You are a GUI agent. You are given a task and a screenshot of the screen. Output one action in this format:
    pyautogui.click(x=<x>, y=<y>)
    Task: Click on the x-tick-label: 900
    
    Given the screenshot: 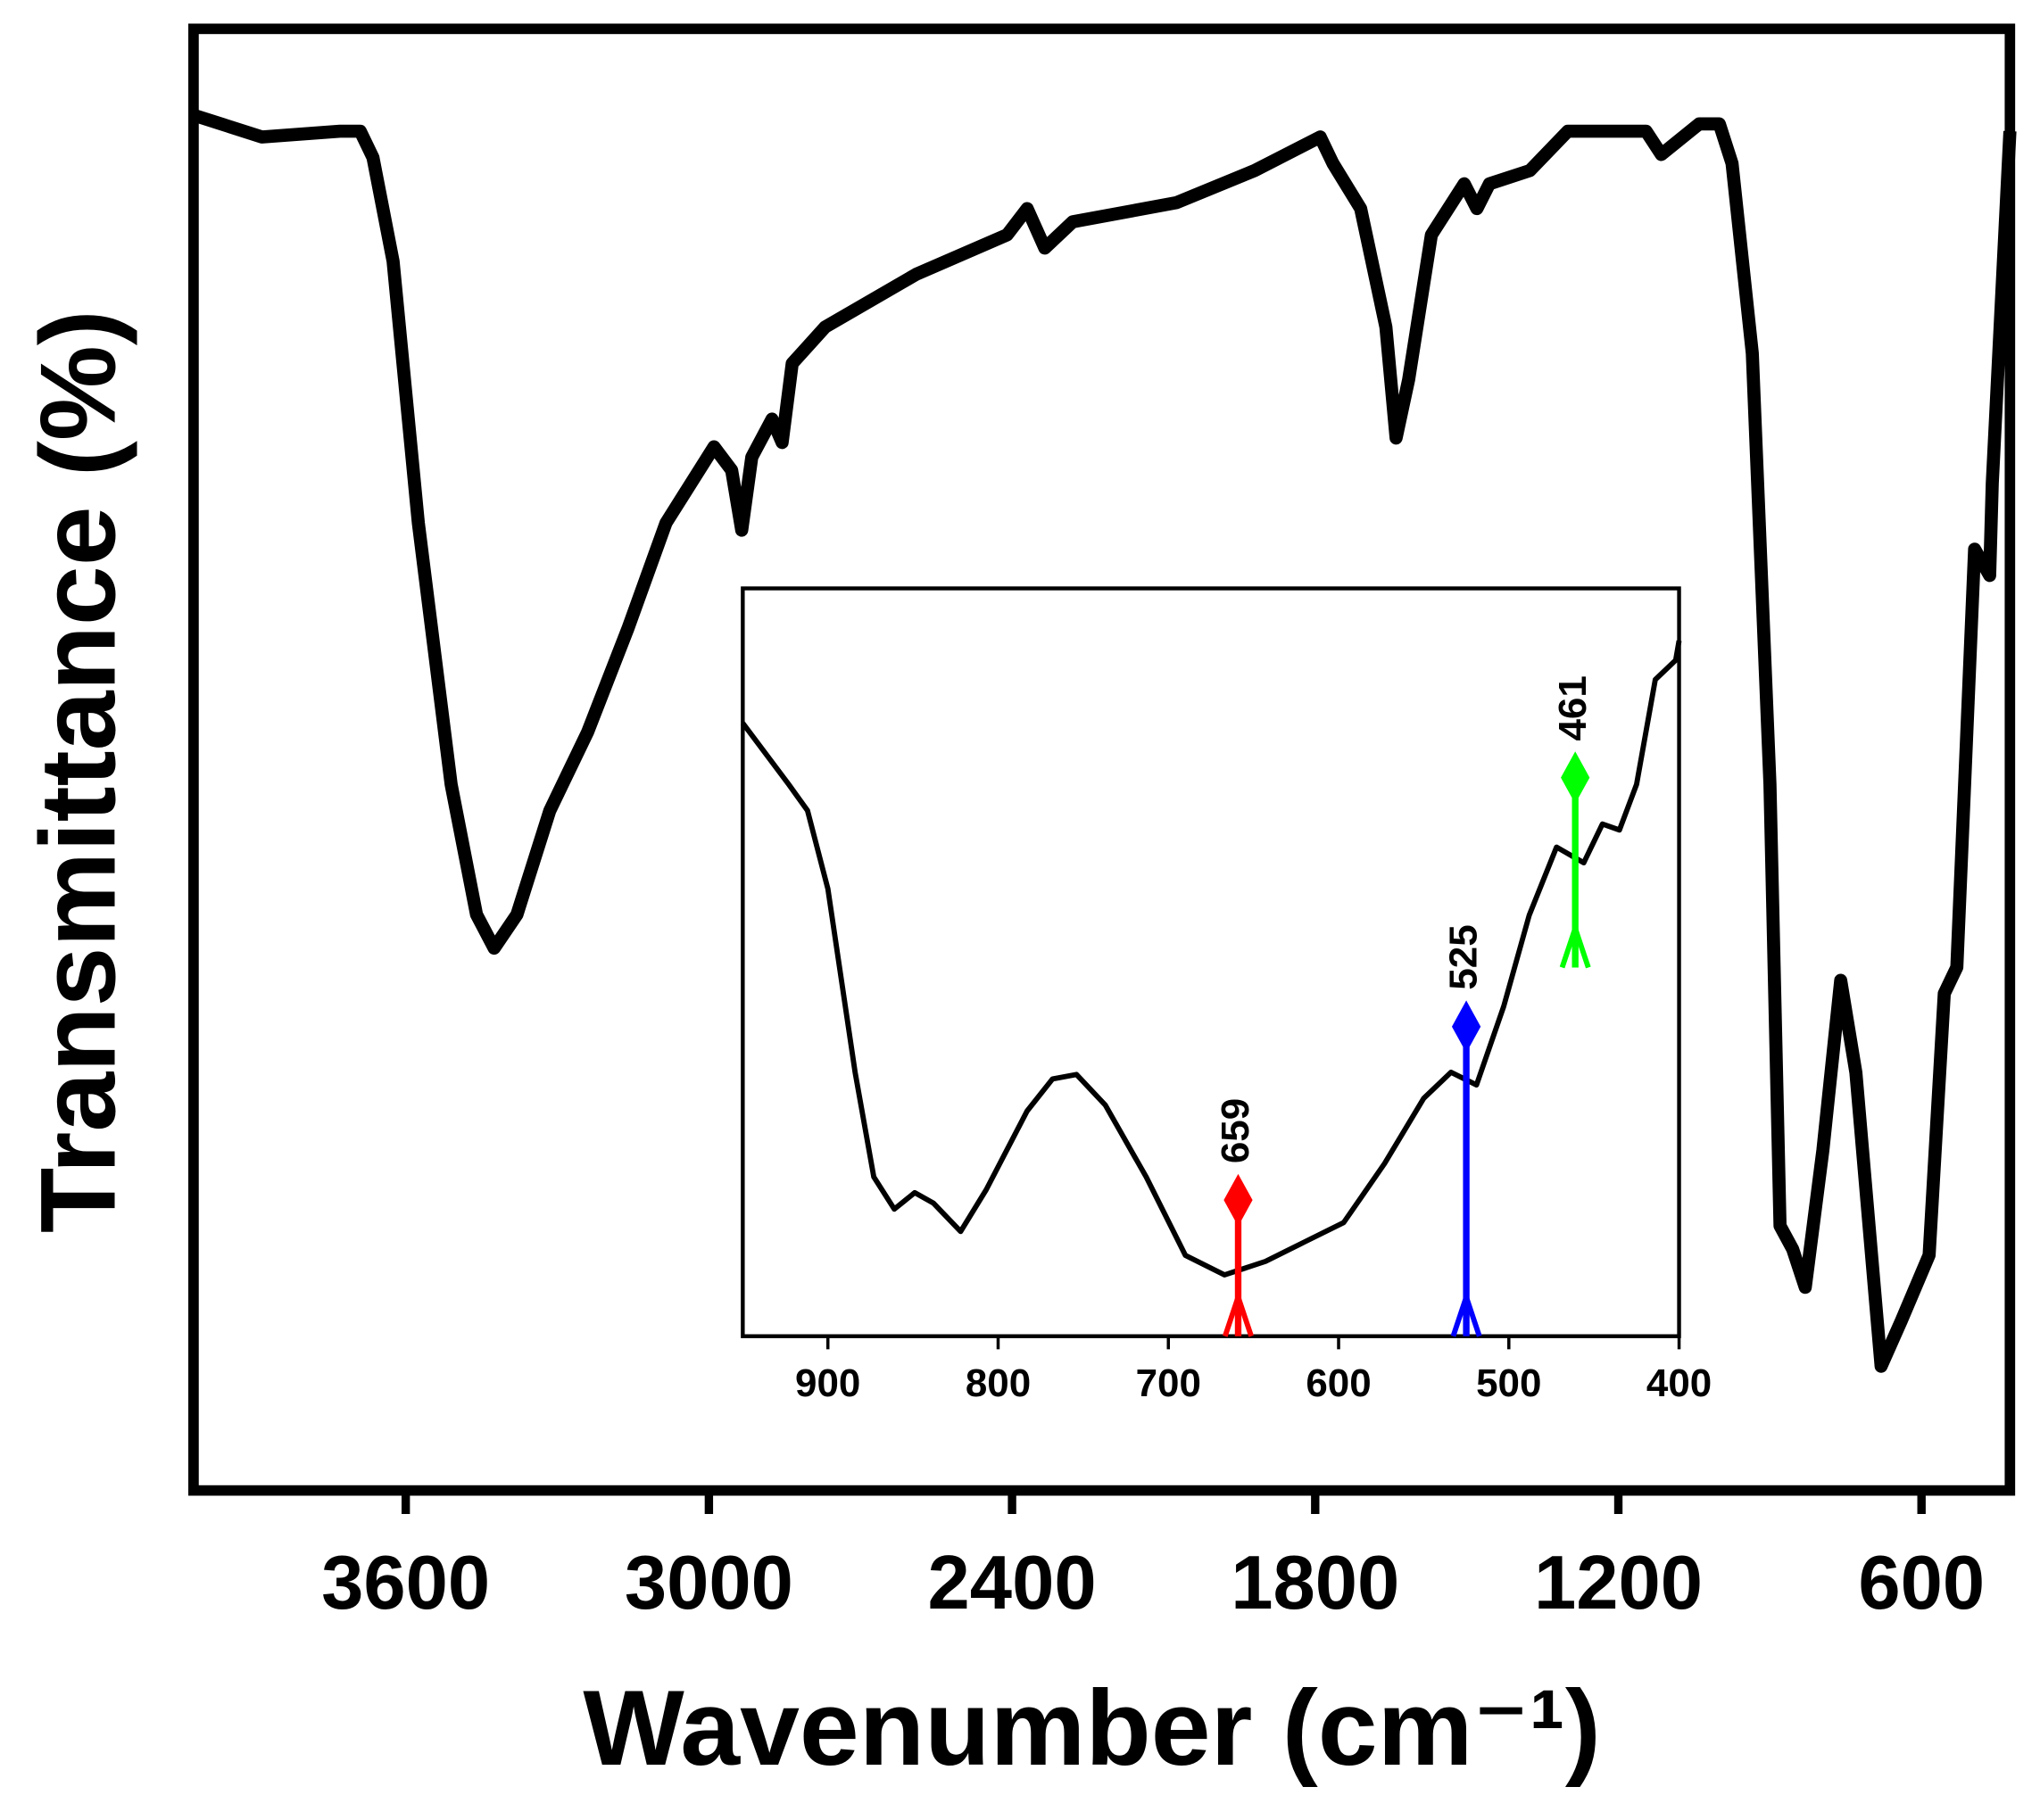 What is the action you would take?
    pyautogui.click(x=827, y=1383)
    